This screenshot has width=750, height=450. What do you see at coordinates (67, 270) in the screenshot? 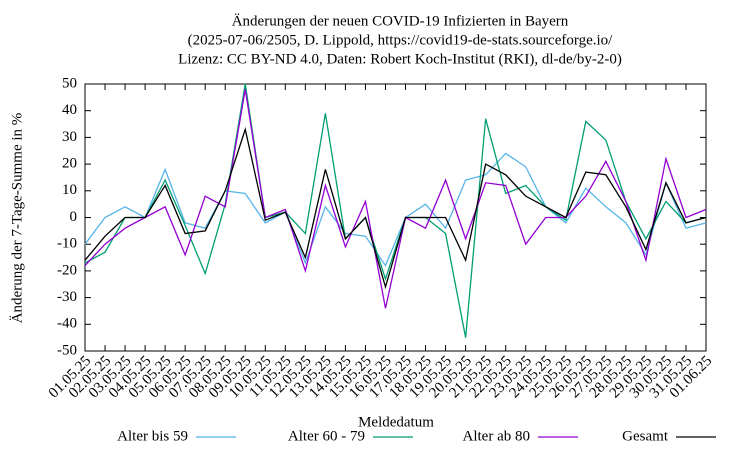
I see `y-tick-label: -20` at bounding box center [67, 270].